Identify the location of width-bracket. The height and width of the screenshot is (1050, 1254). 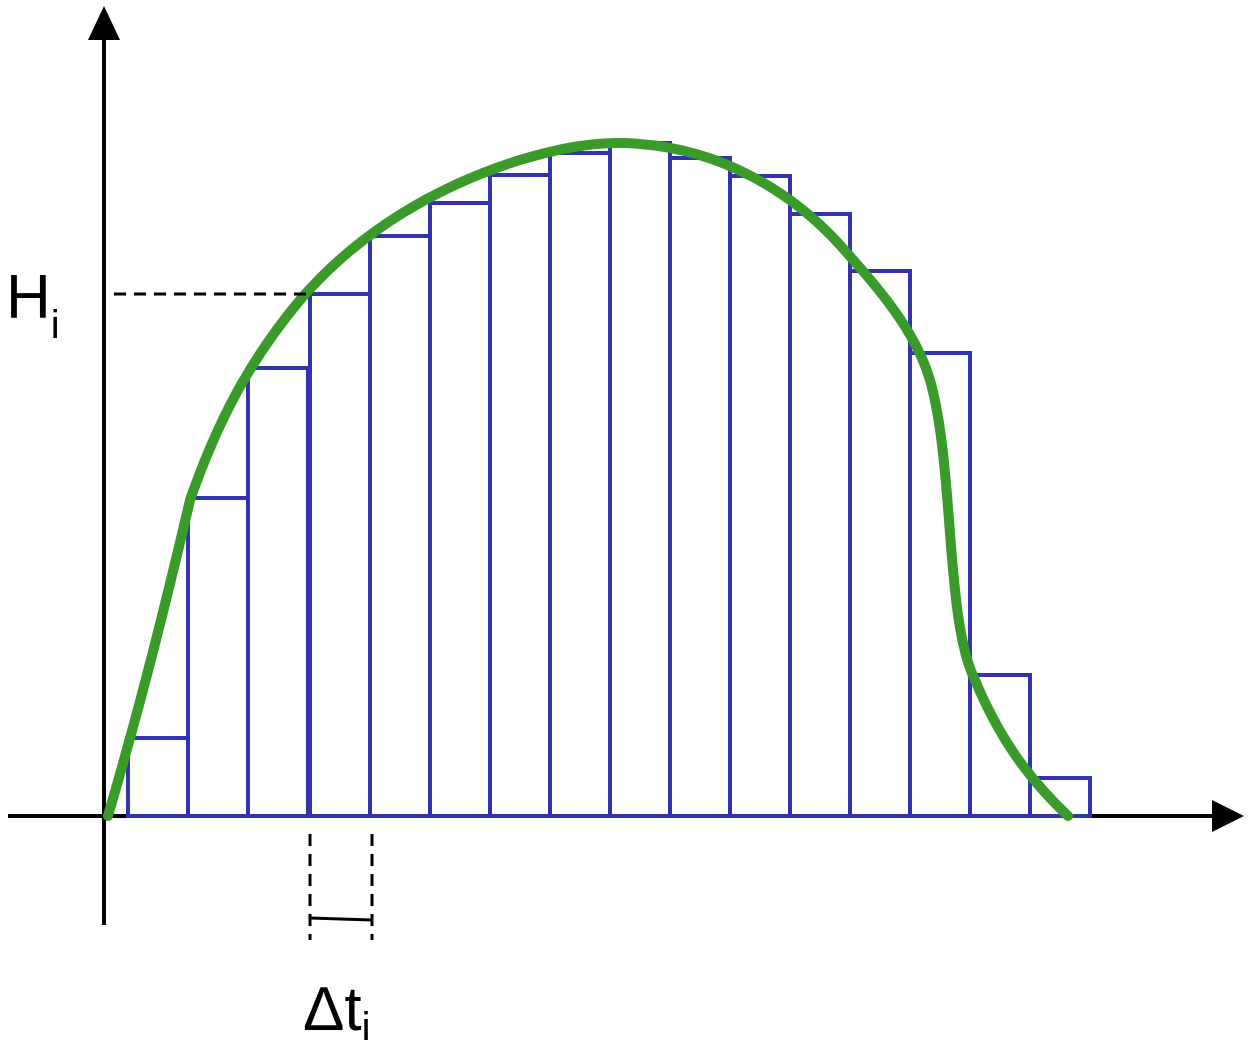
(341, 887).